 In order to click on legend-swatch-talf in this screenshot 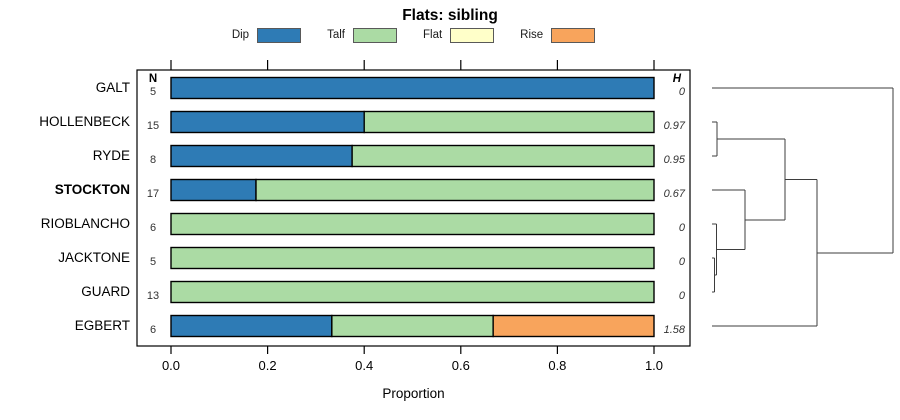, I will do `click(374, 35)`.